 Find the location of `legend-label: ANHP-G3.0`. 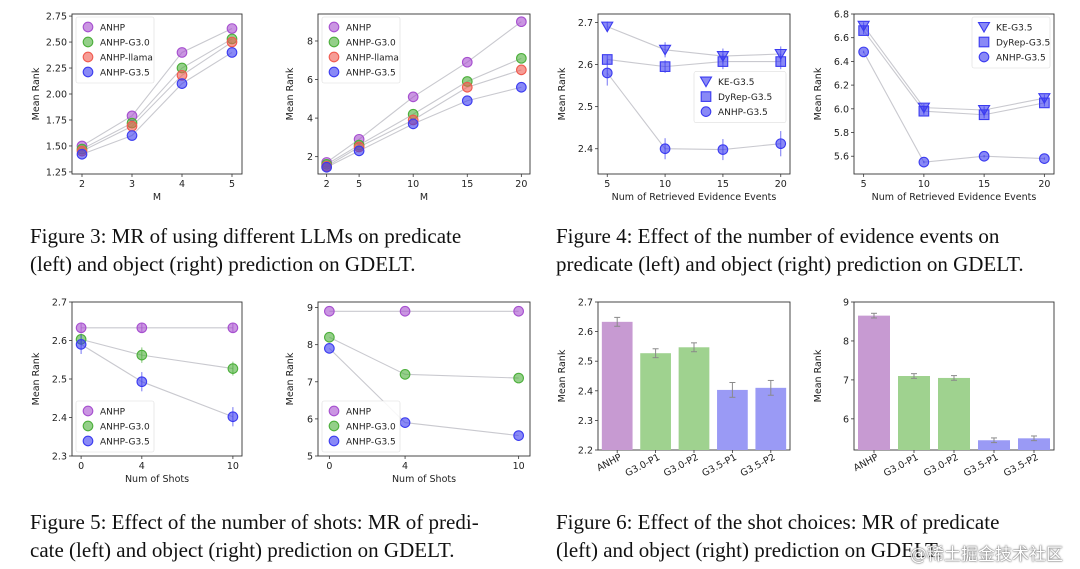

legend-label: ANHP-G3.0 is located at coordinates (371, 44).